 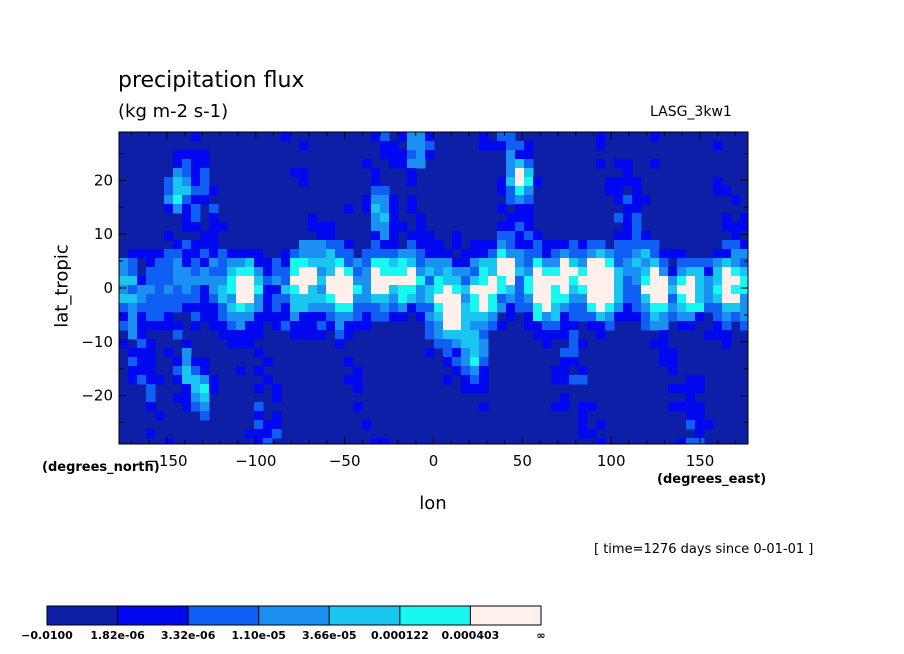 I want to click on colorbar-swatch, so click(x=364, y=615).